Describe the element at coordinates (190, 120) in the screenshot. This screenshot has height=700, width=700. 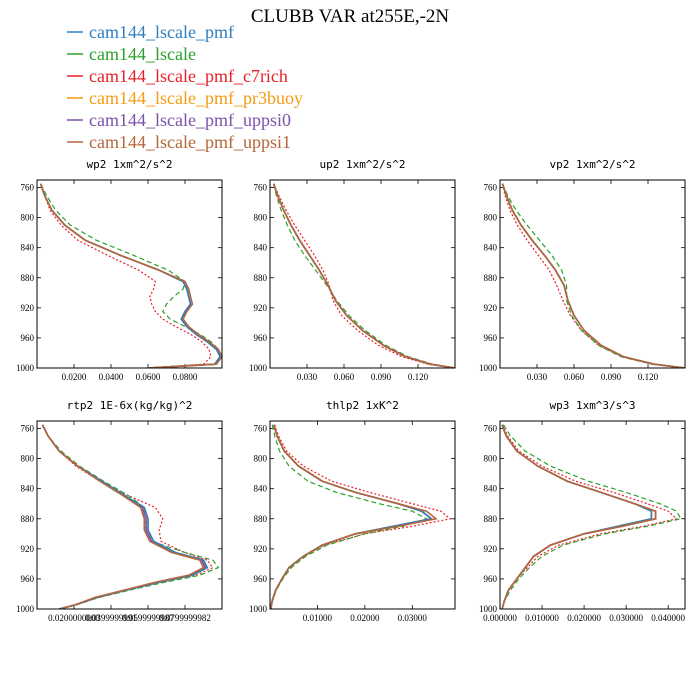
I see `legend-label: cam144_lscale_pmf_uppsi0` at that location.